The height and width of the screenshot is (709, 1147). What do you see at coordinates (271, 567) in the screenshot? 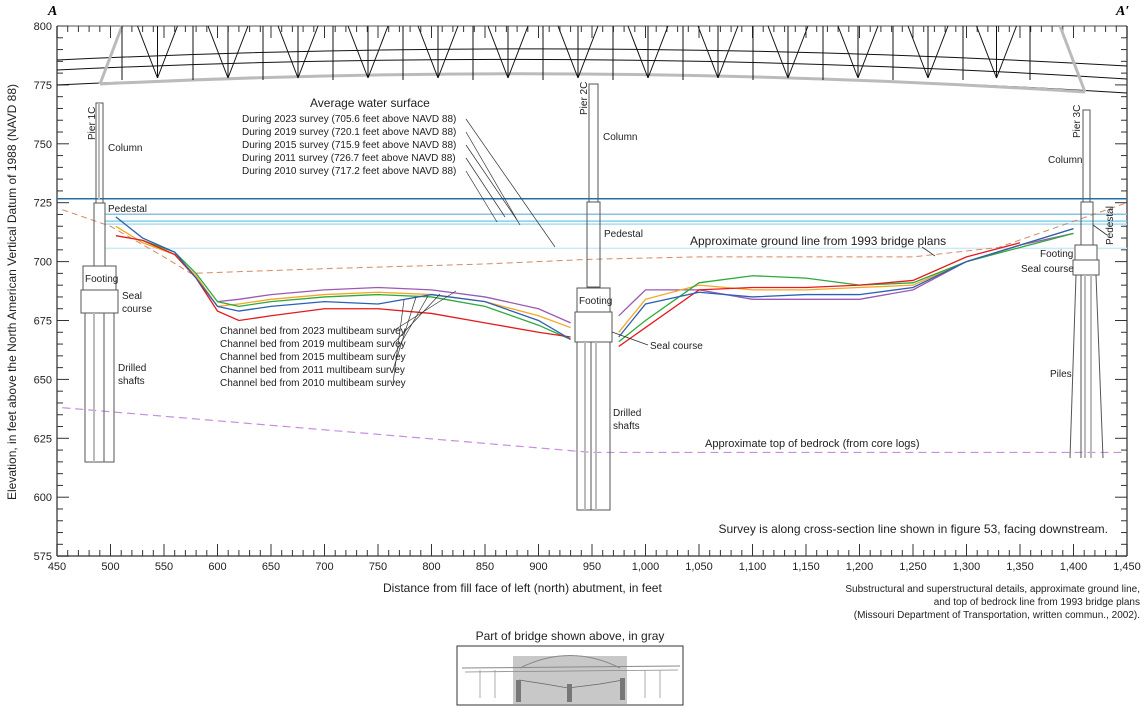
I see `x-tick-label: 650` at bounding box center [271, 567].